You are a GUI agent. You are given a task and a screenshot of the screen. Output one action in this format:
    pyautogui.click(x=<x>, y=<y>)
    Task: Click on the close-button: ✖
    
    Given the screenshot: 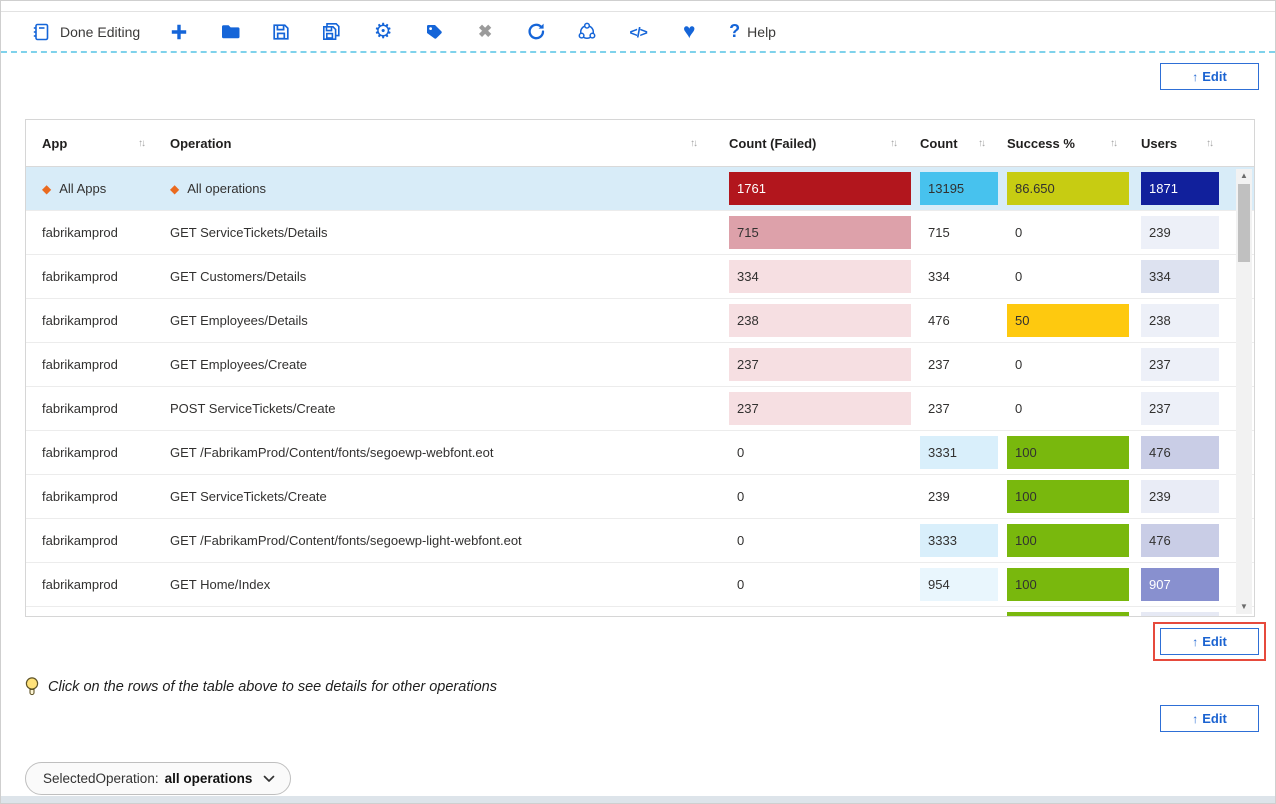 What is the action you would take?
    pyautogui.click(x=485, y=32)
    